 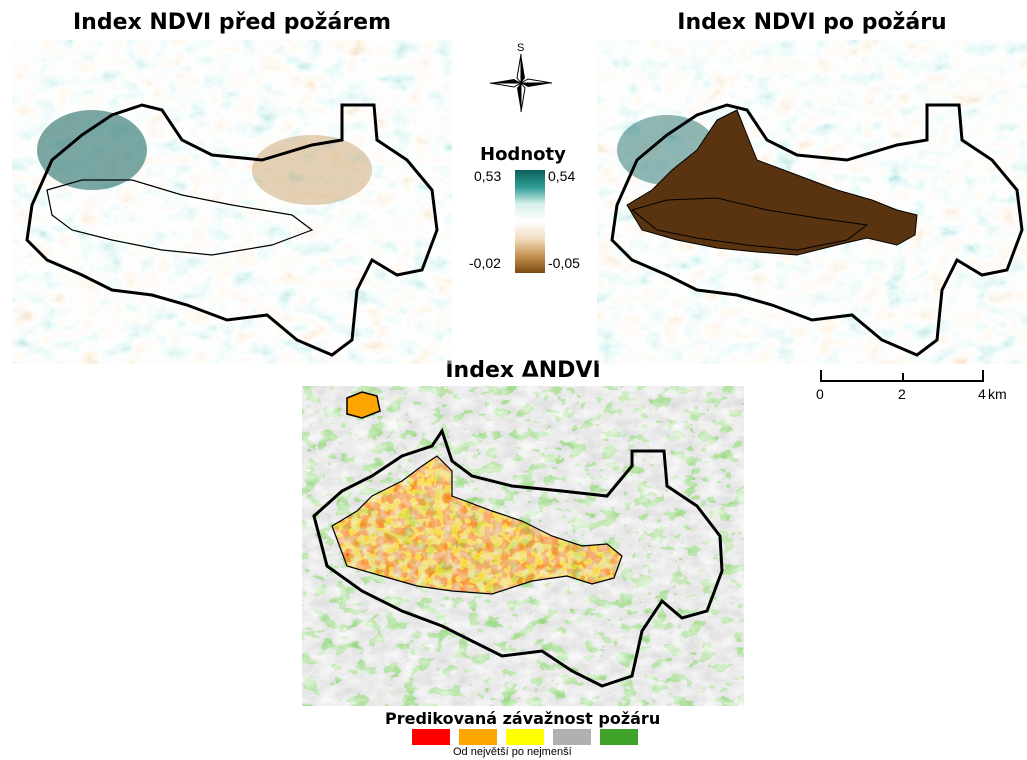 What do you see at coordinates (512, 752) in the screenshot?
I see `severity-legend-note: Od největší po nejmenší` at bounding box center [512, 752].